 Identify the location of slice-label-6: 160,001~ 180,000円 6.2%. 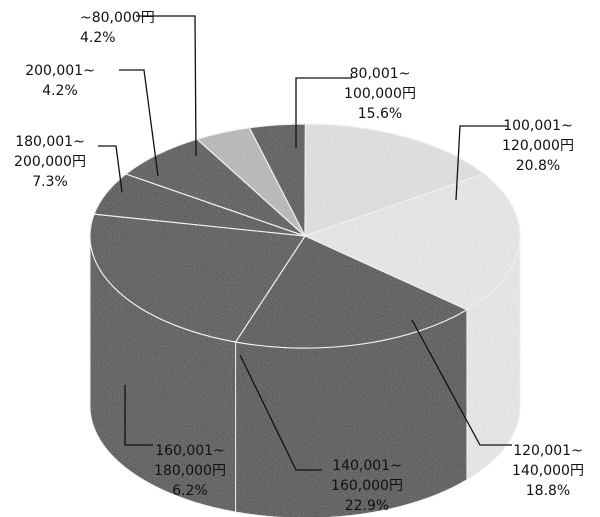
(190, 471).